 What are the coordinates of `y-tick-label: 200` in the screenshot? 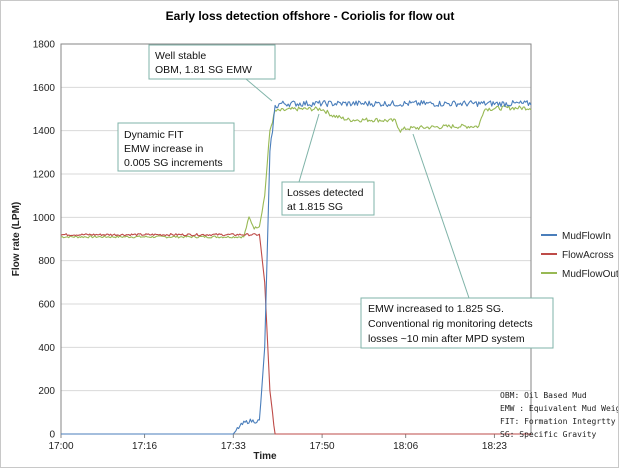 It's located at (46, 391).